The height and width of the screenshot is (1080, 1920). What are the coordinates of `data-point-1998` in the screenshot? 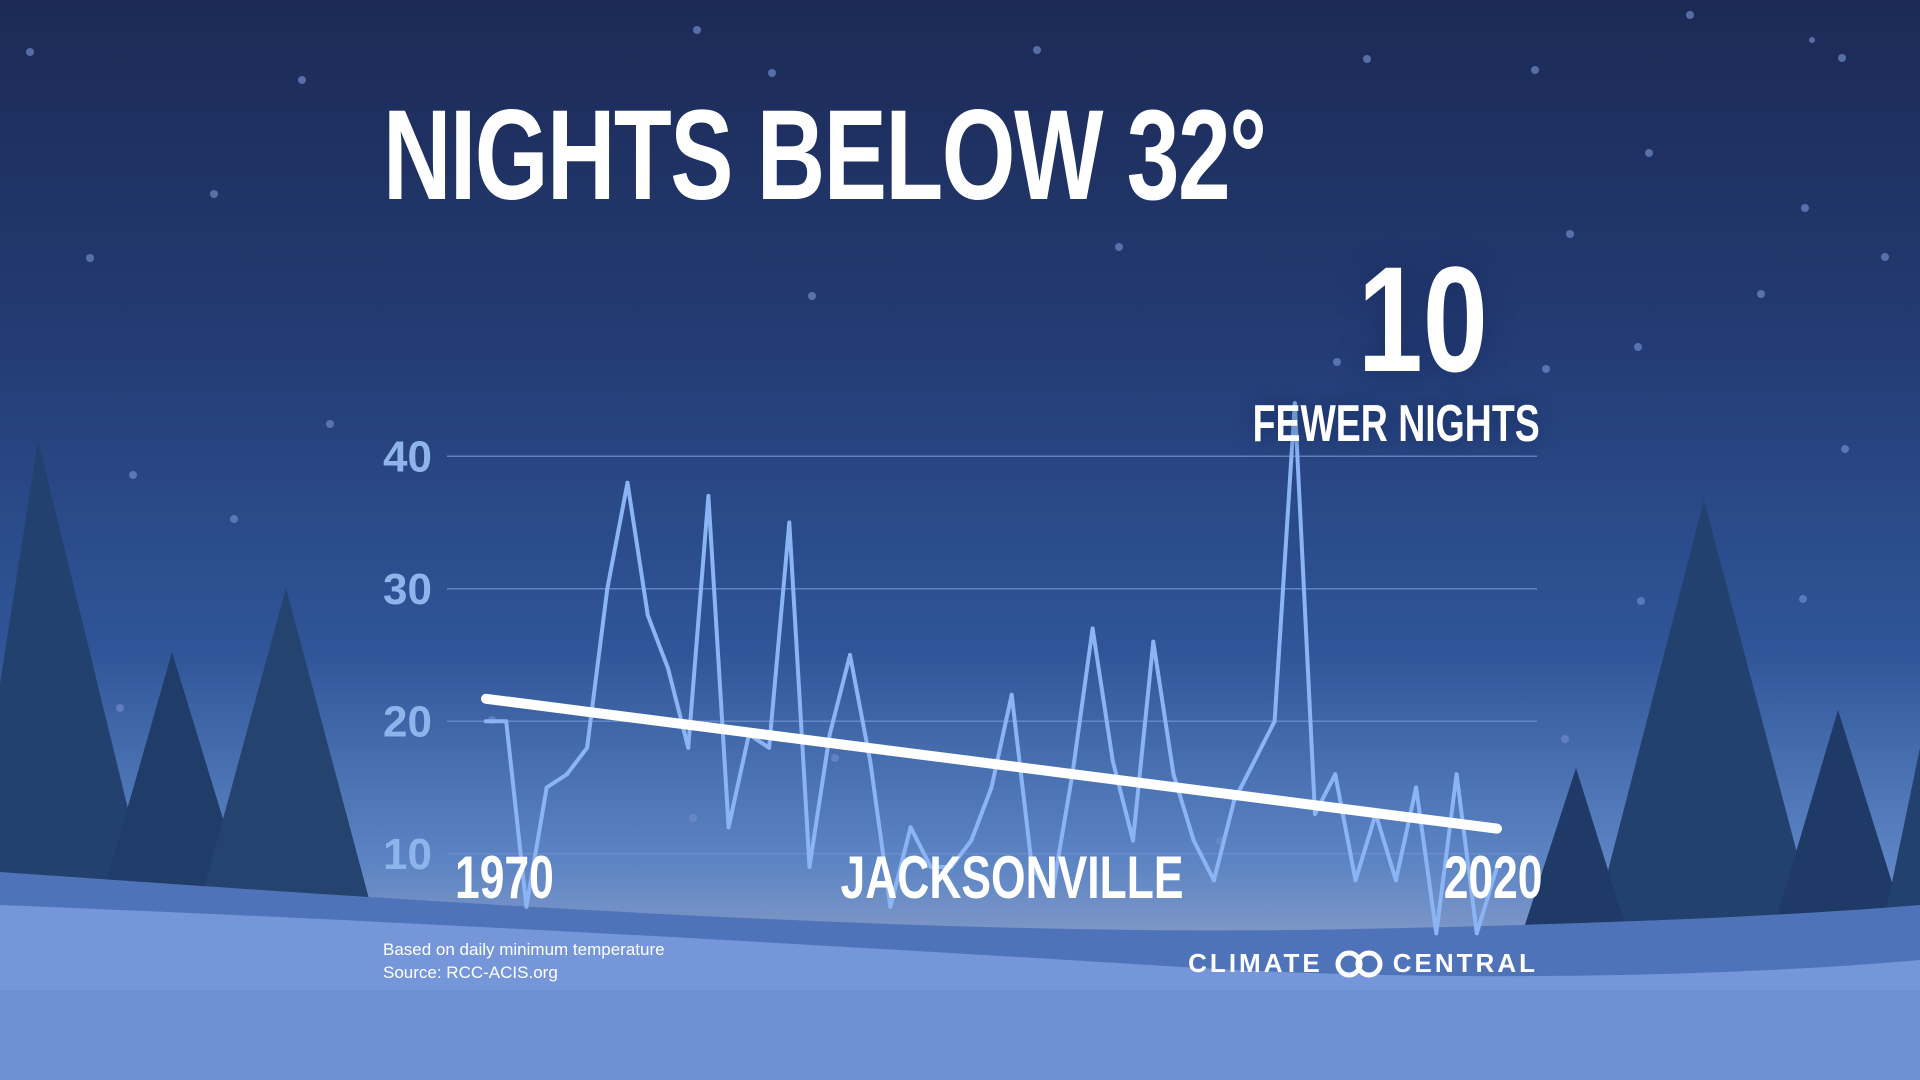 It's located at (1052, 893).